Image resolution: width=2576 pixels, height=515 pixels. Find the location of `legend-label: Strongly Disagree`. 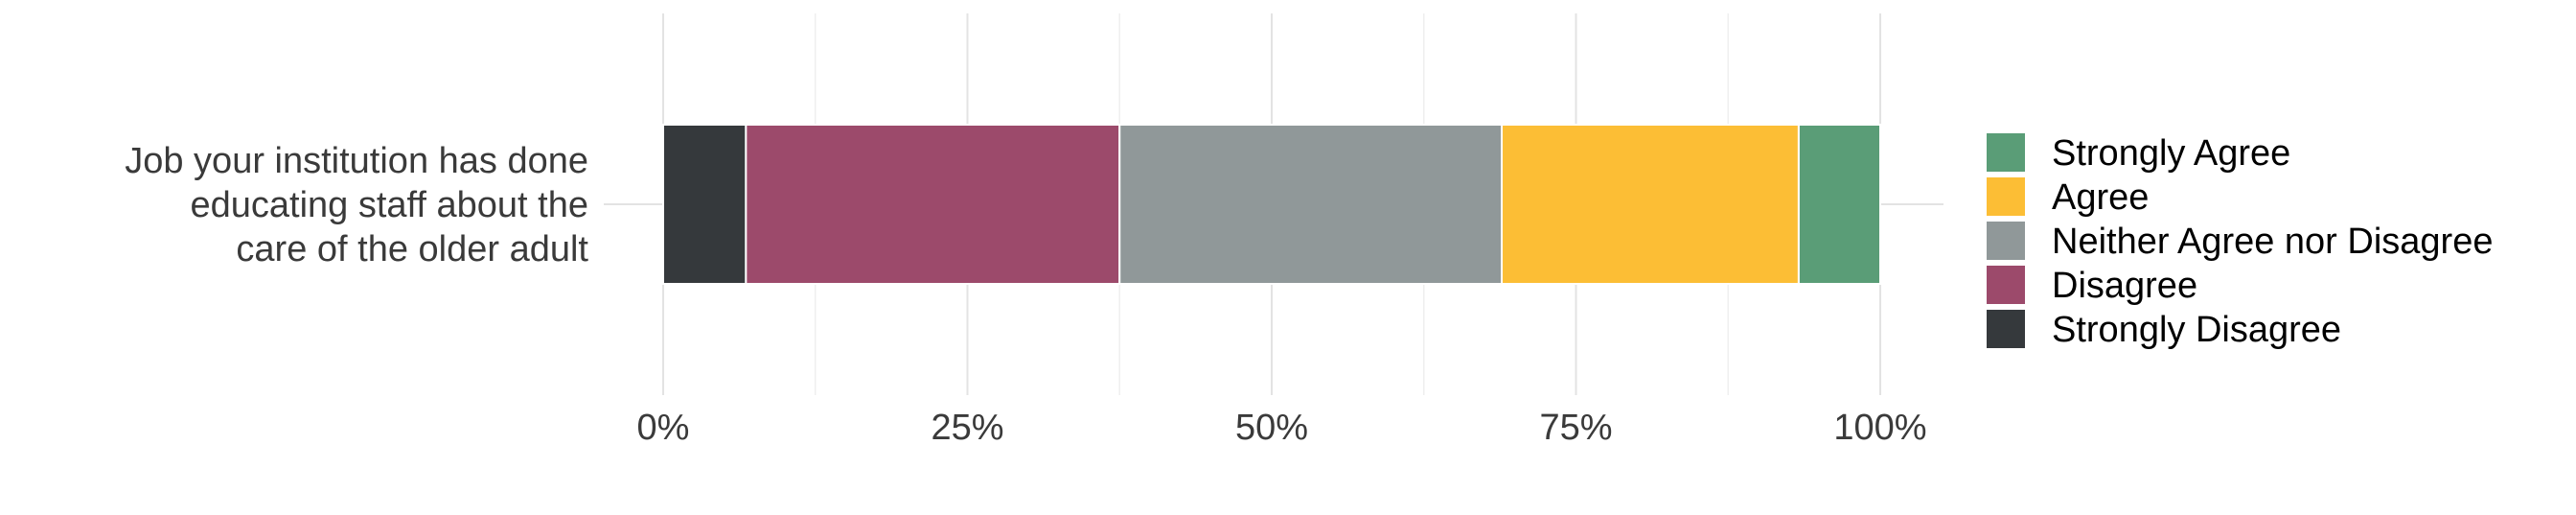

legend-label: Strongly Disagree is located at coordinates (2196, 330).